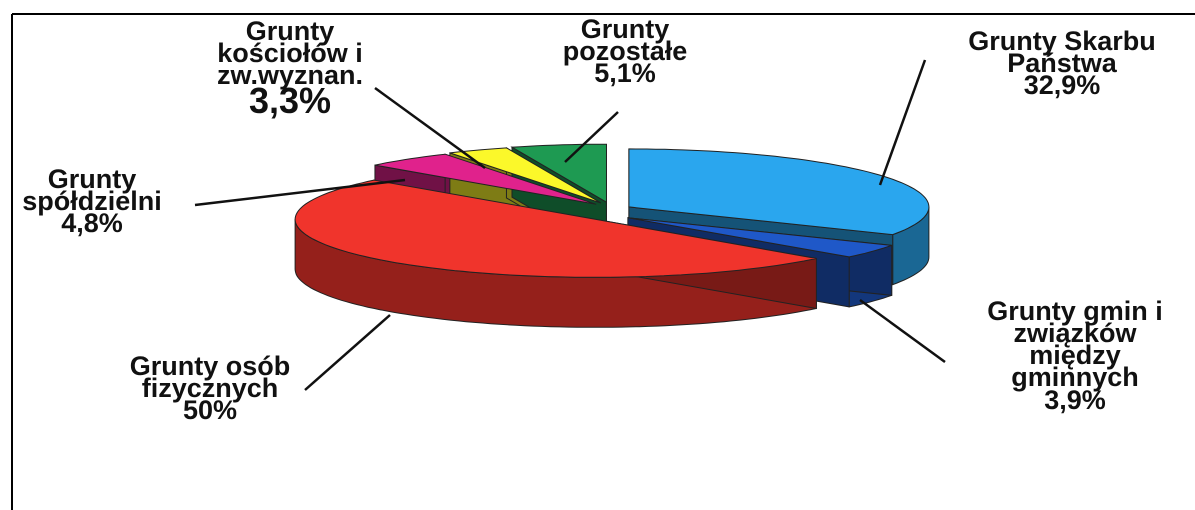  What do you see at coordinates (1075, 399) in the screenshot?
I see `value-label: 3,9%` at bounding box center [1075, 399].